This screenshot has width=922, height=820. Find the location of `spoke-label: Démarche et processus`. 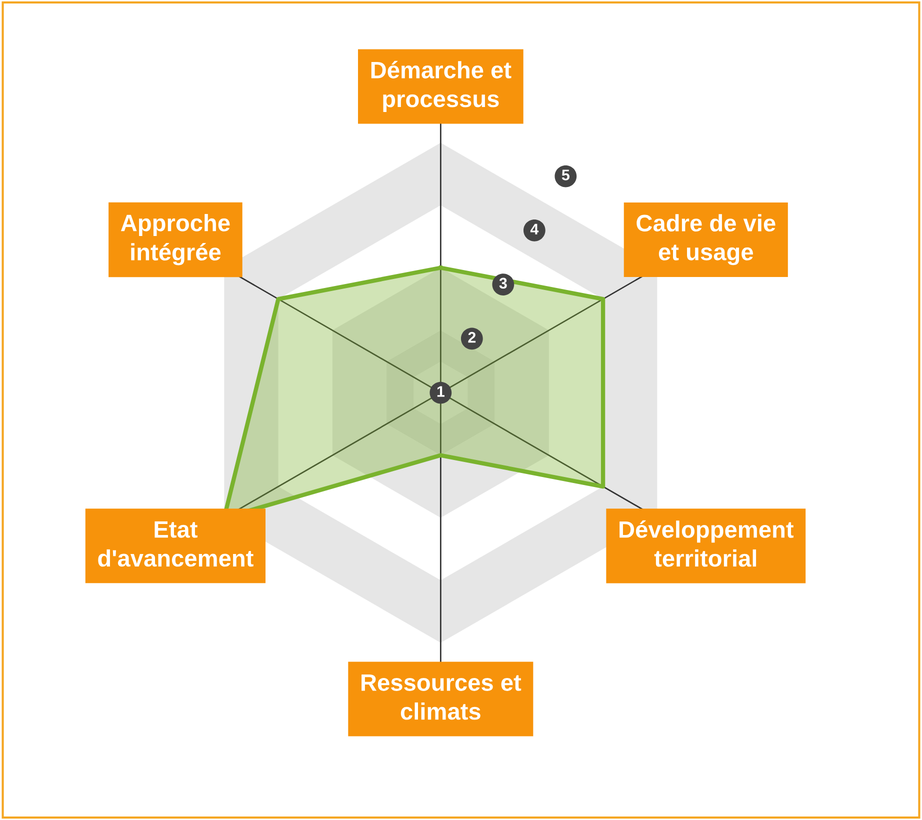

spoke-label: Démarche et processus is located at coordinates (441, 86).